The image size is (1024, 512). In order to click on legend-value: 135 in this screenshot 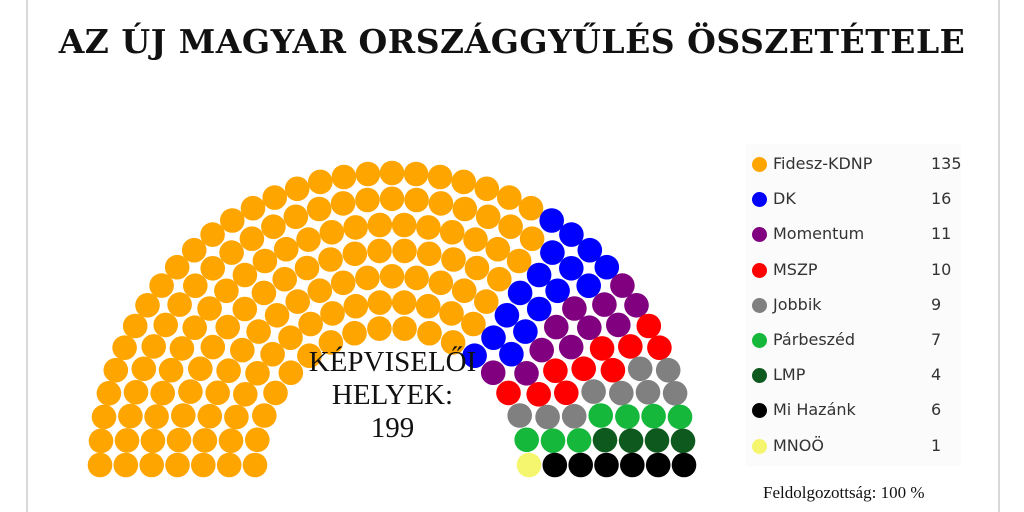, I will do `click(946, 163)`.